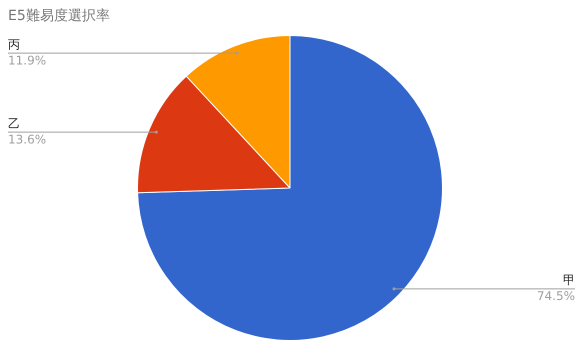  I want to click on data-label: 74.5%, so click(555, 295).